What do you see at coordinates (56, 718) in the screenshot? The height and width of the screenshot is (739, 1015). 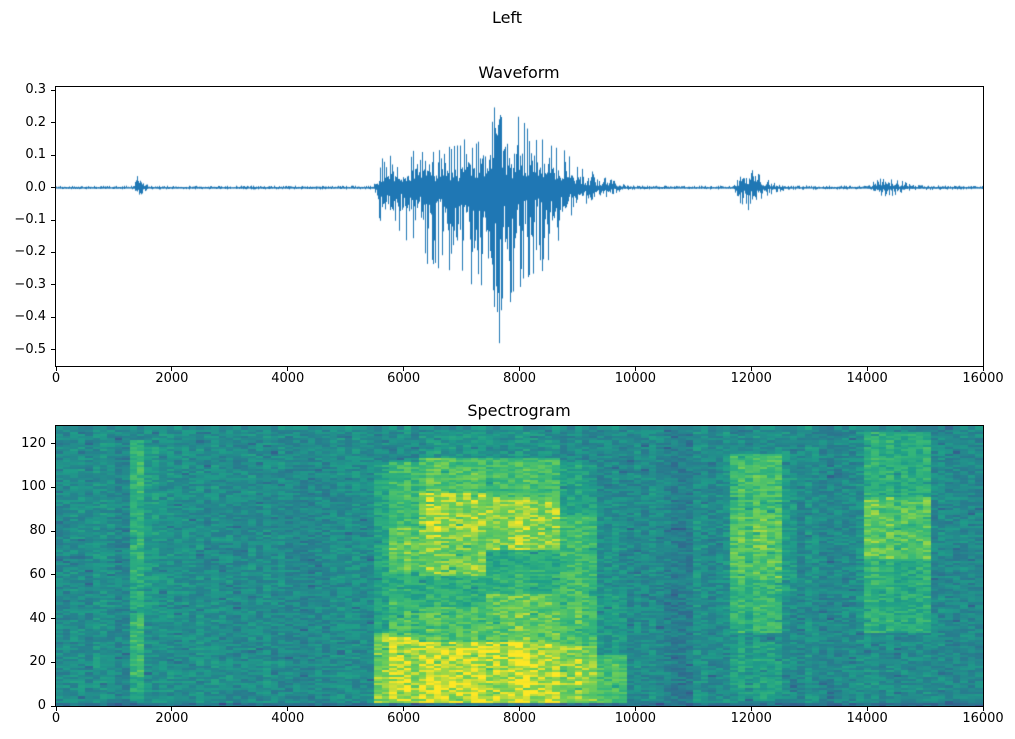 I see `spectrogram-x-tick-label: 0` at bounding box center [56, 718].